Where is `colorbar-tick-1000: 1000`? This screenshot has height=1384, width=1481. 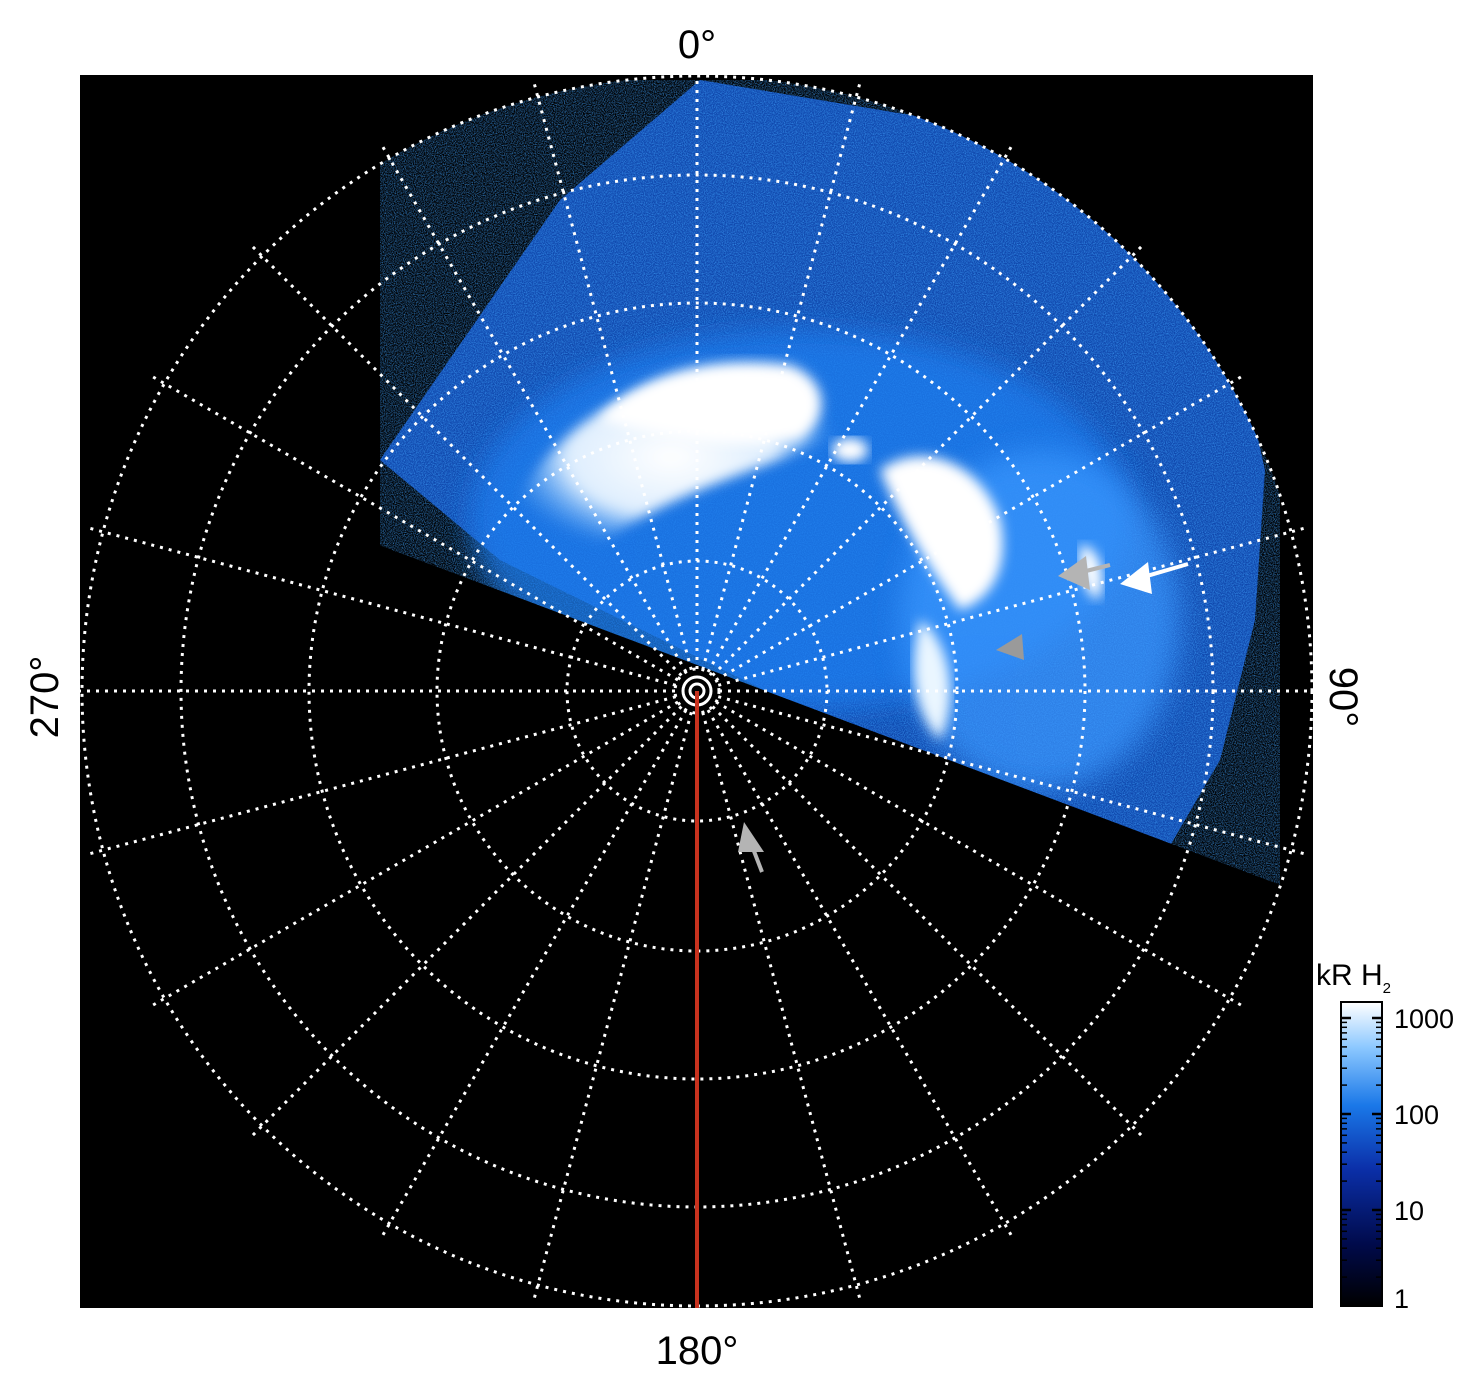 colorbar-tick-1000: 1000 is located at coordinates (1424, 1019).